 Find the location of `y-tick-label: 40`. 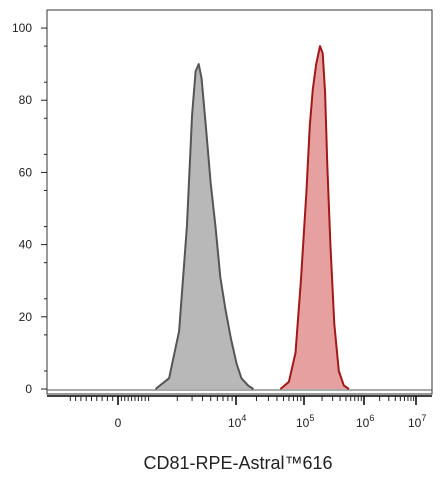

y-tick-label: 40 is located at coordinates (26, 245).